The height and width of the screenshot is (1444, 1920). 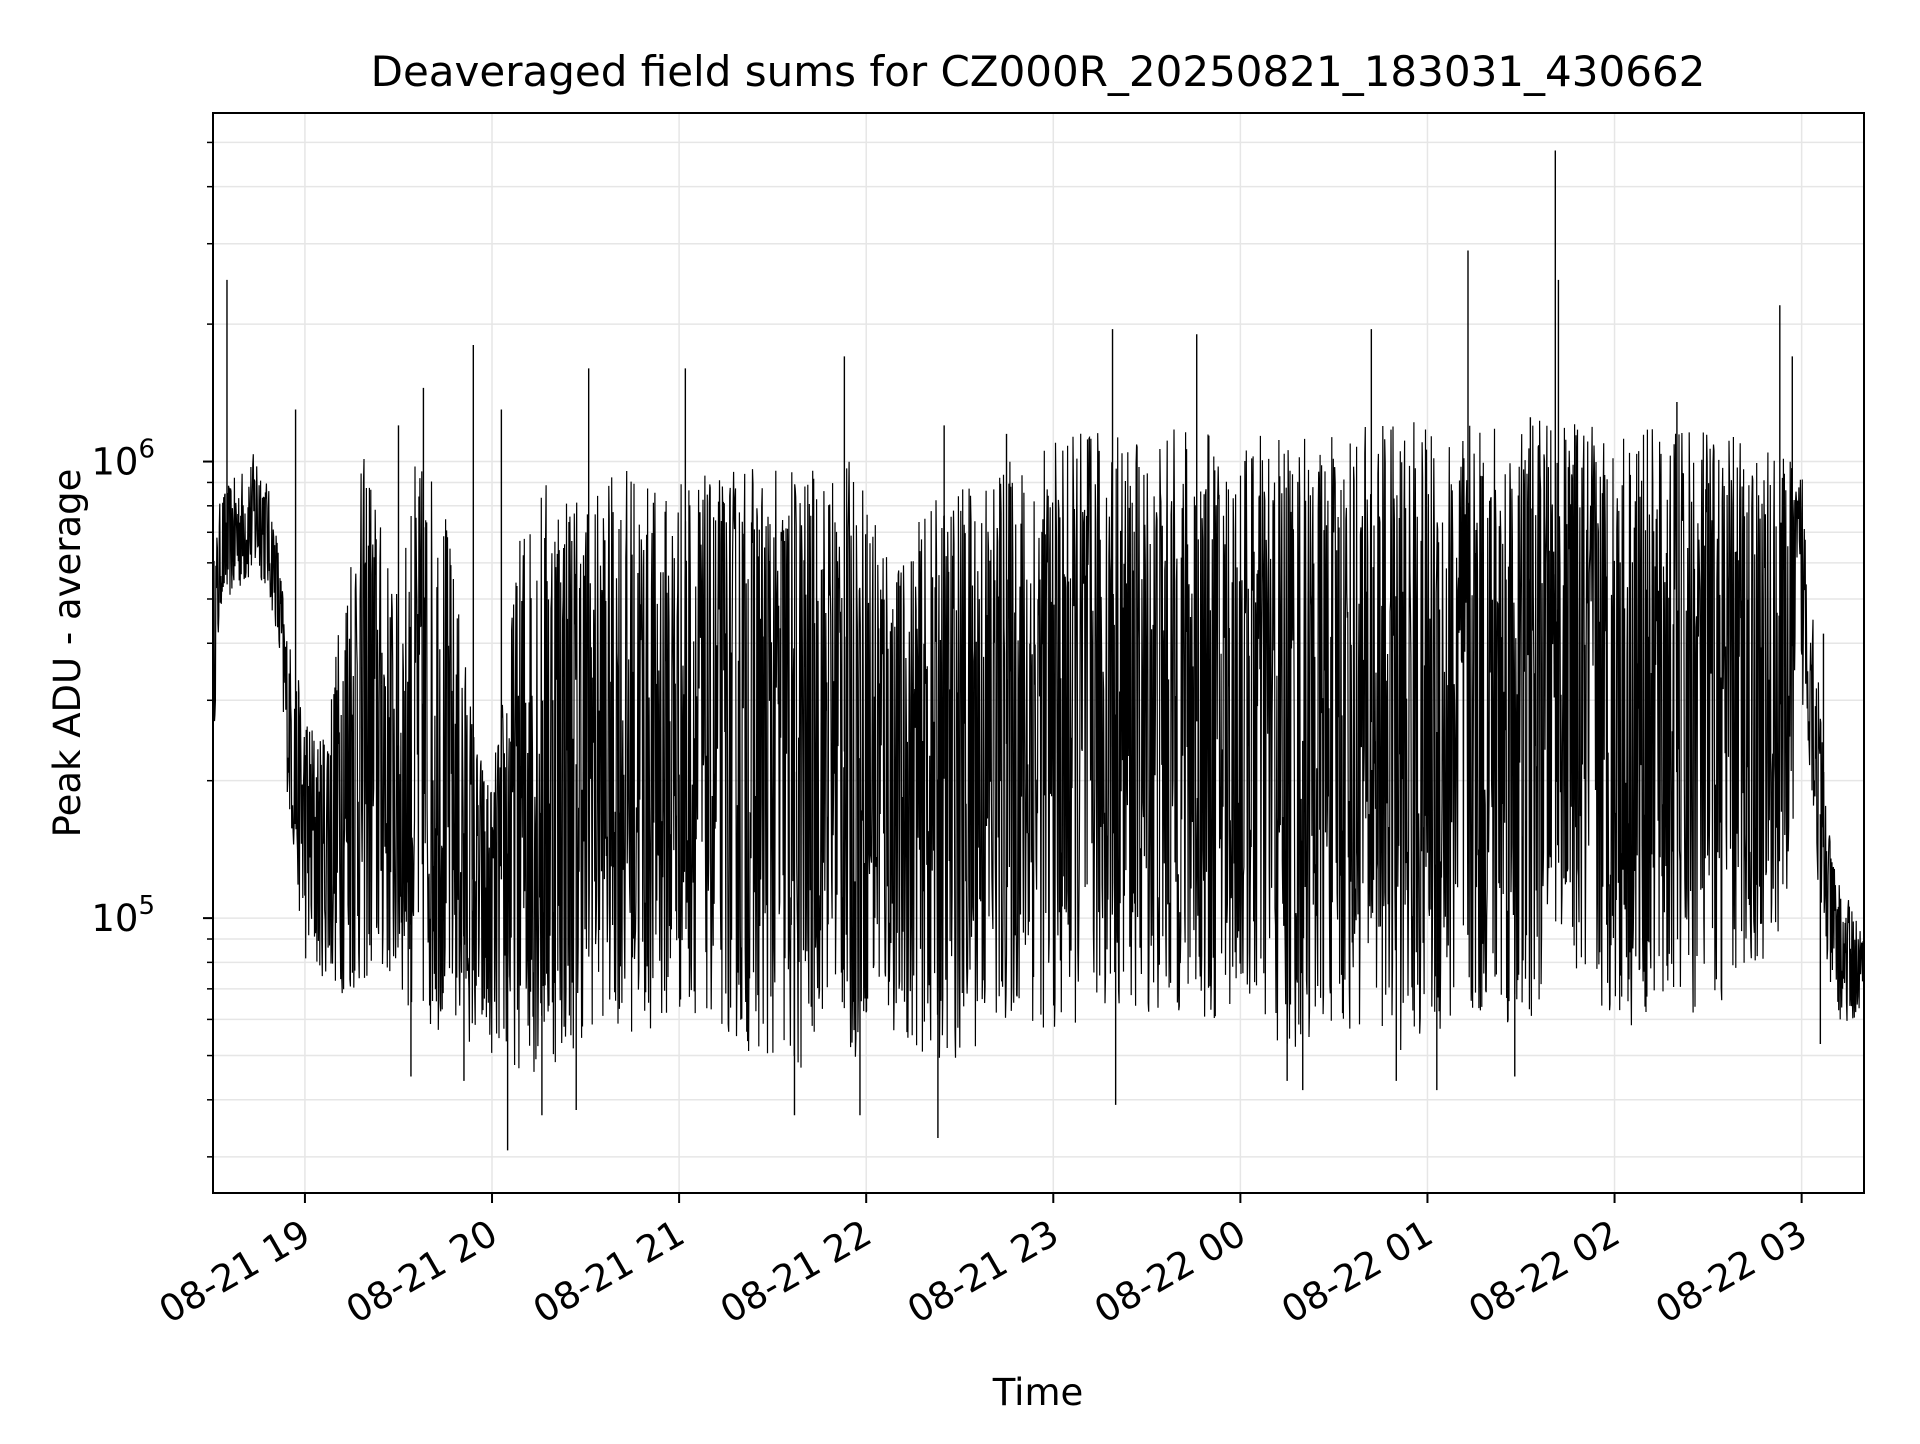 What do you see at coordinates (1732, 1272) in the screenshot?
I see `x-tick-label: 08-22 03` at bounding box center [1732, 1272].